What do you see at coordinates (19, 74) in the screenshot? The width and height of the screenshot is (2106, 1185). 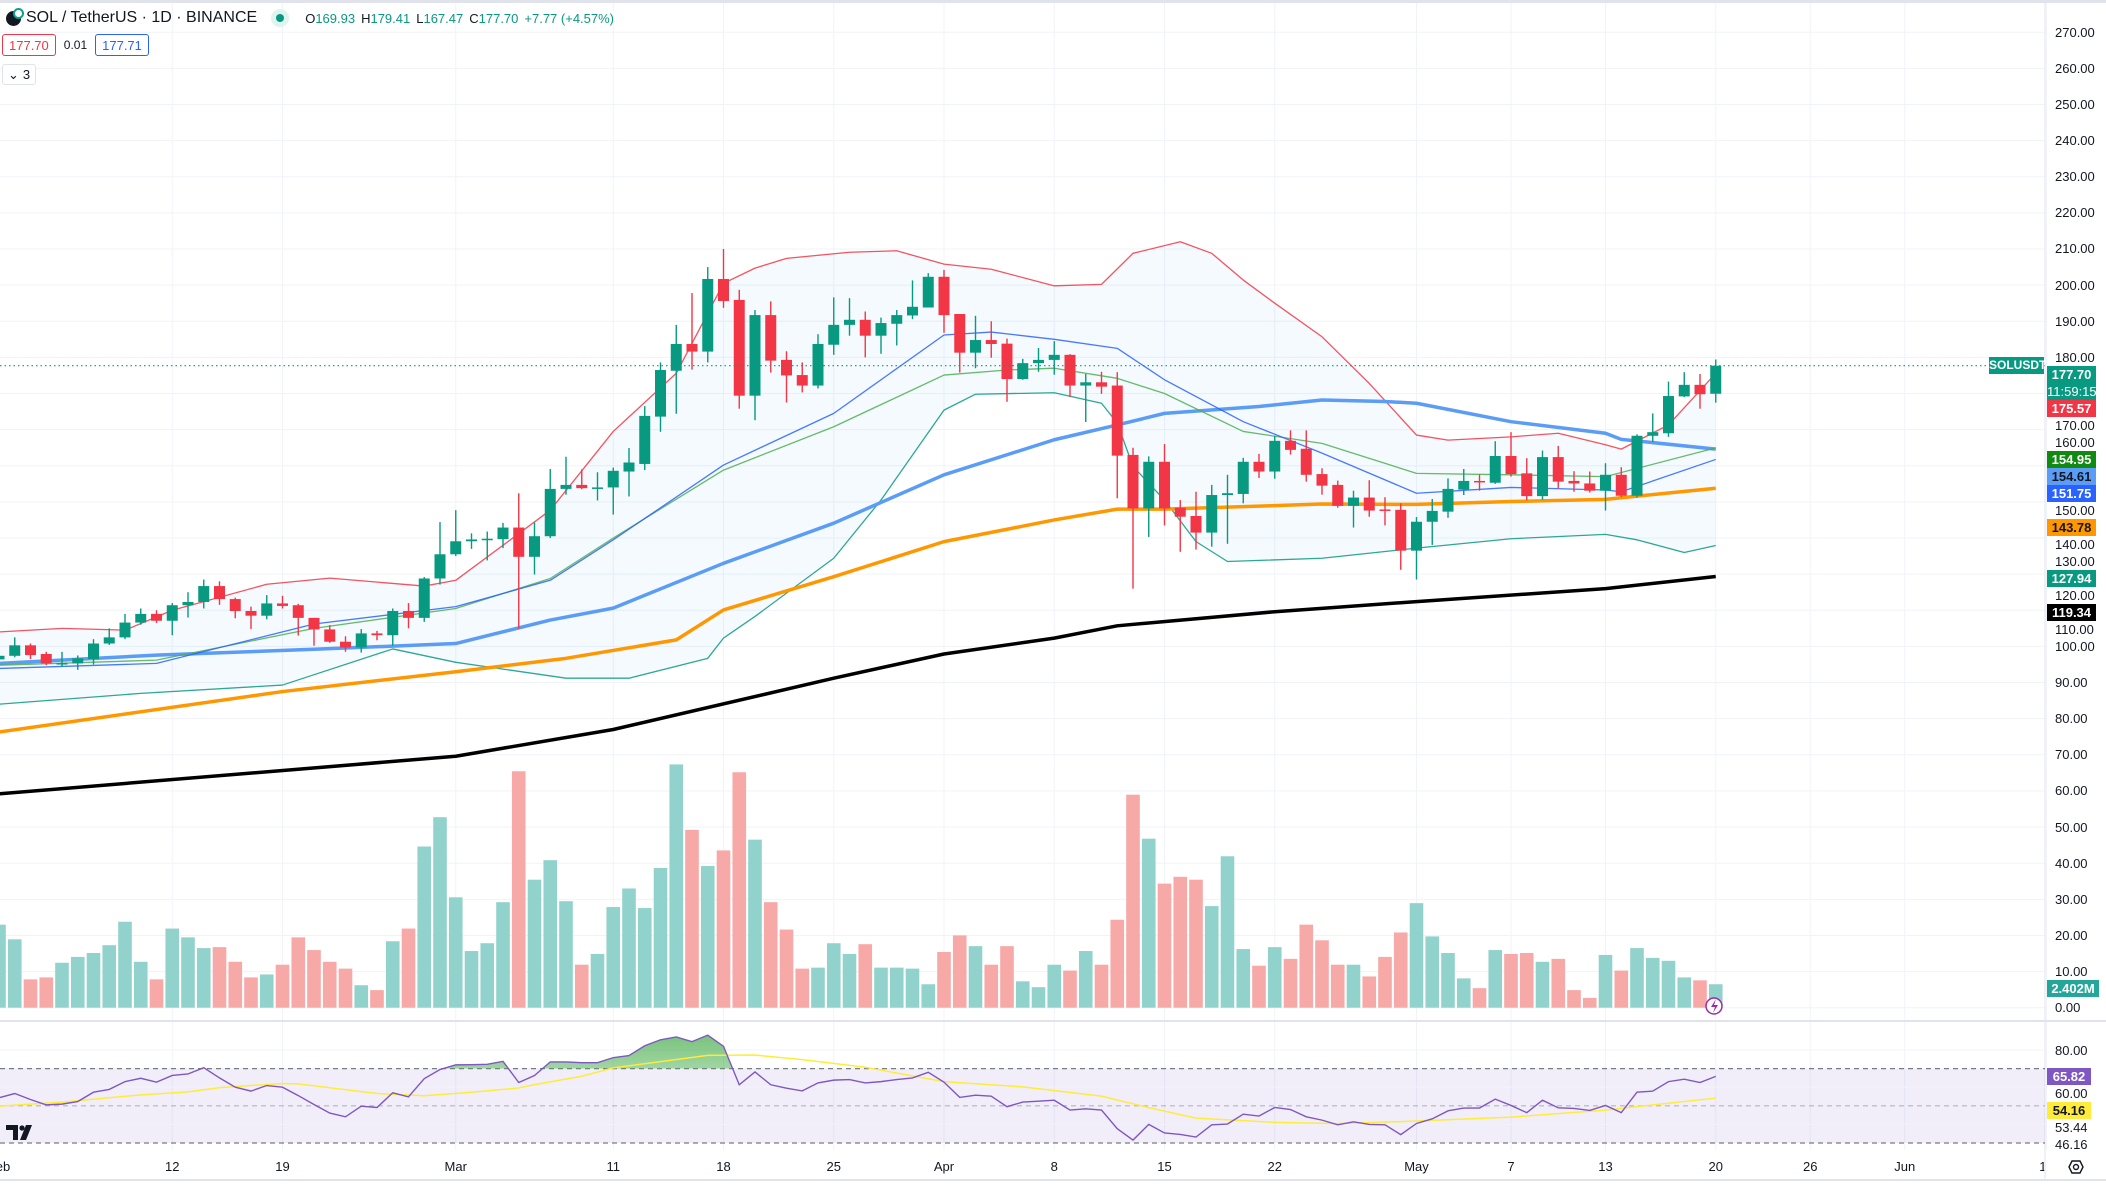 I see `indicators-toggle-button: ⌄ 3` at bounding box center [19, 74].